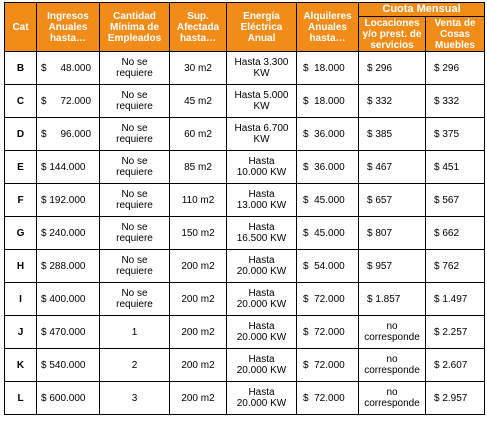 The width and height of the screenshot is (487, 447). Describe the element at coordinates (63, 200) in the screenshot. I see `cell-ingresos-text: $ 192.000` at that location.